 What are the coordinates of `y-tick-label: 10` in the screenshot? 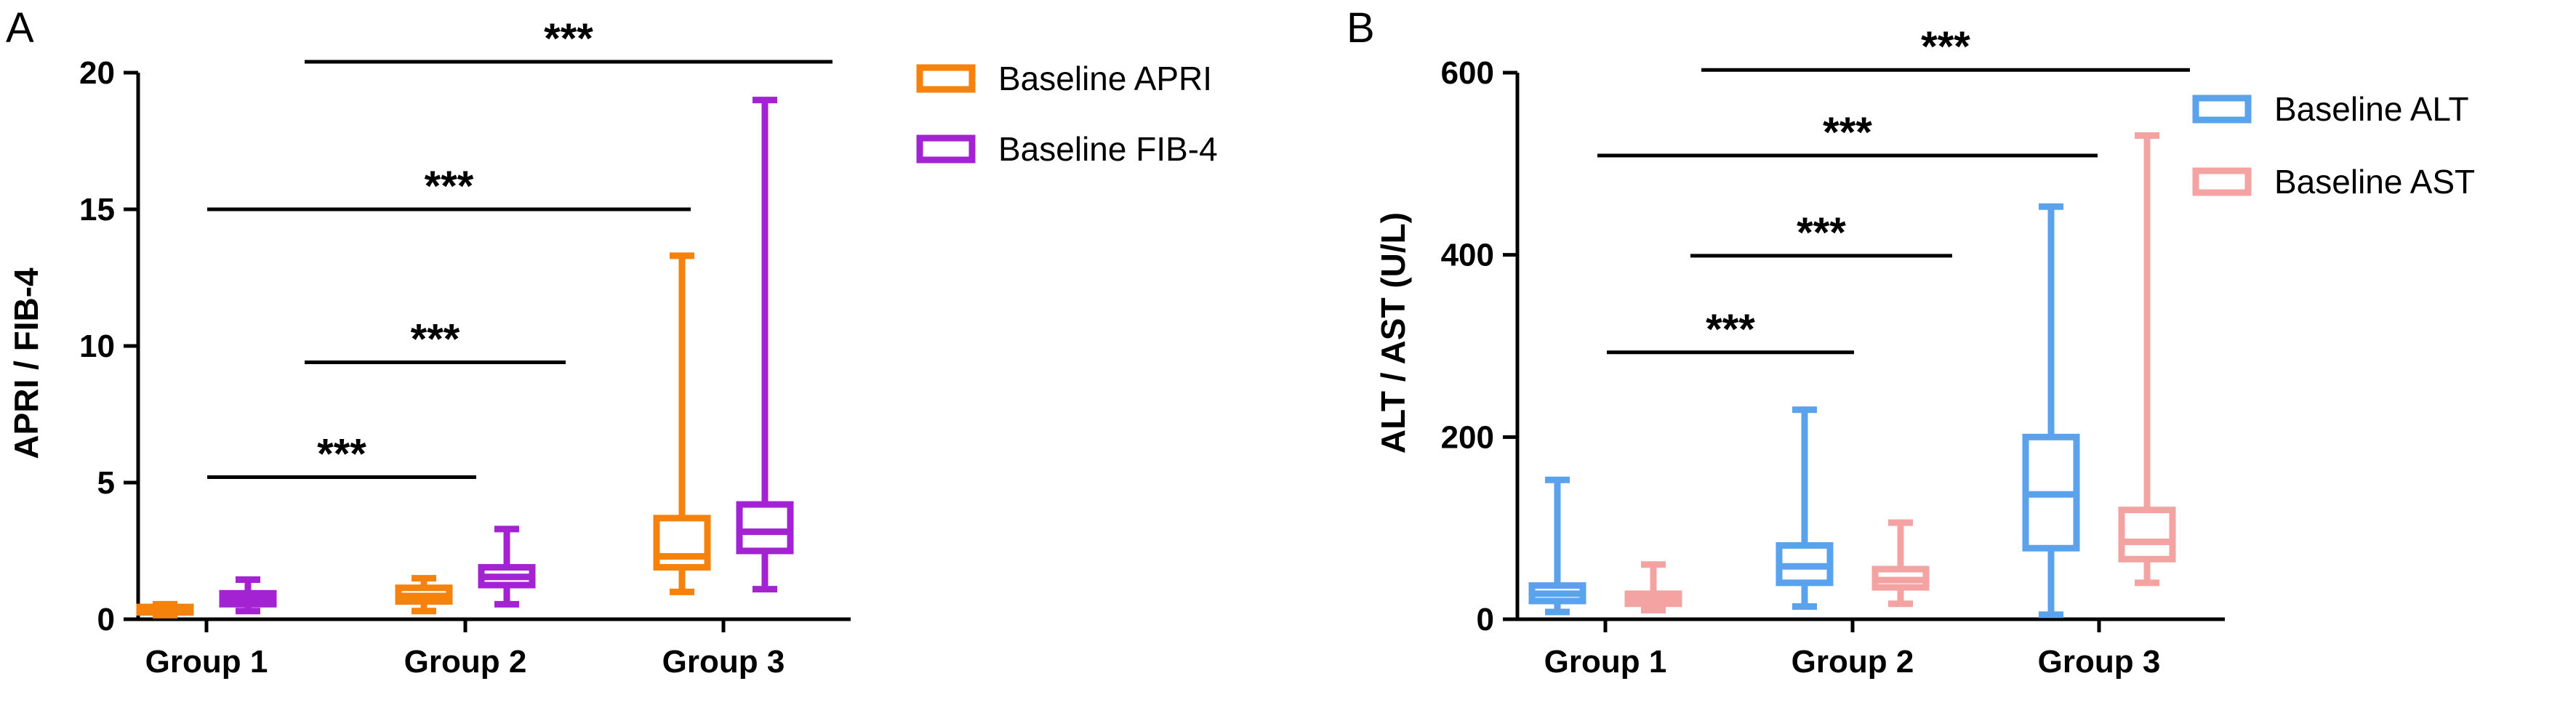 It's located at (97, 346).